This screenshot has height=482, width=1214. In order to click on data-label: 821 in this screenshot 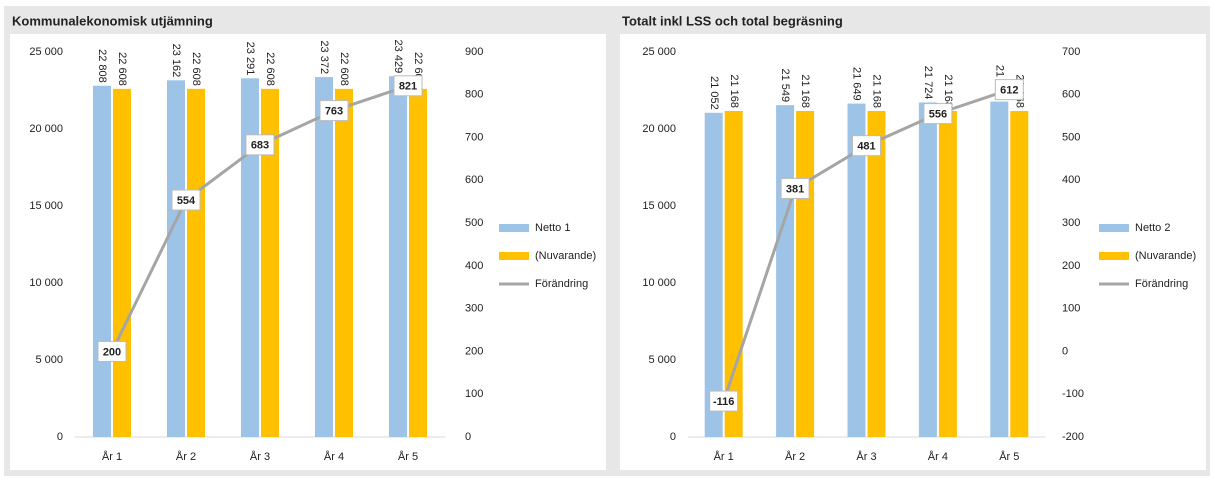, I will do `click(408, 87)`.